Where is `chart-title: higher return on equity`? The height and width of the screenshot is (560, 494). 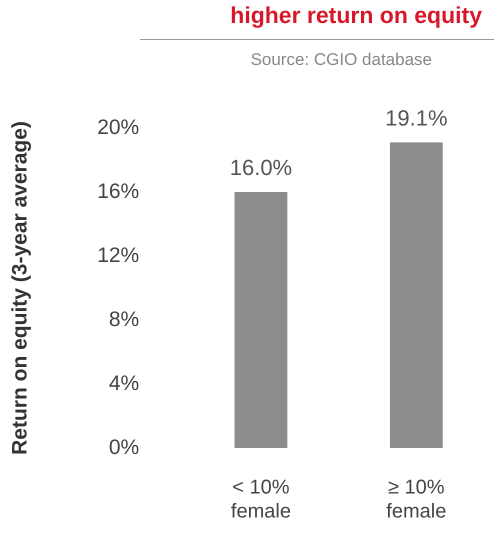 chart-title: higher return on equity is located at coordinates (356, 15).